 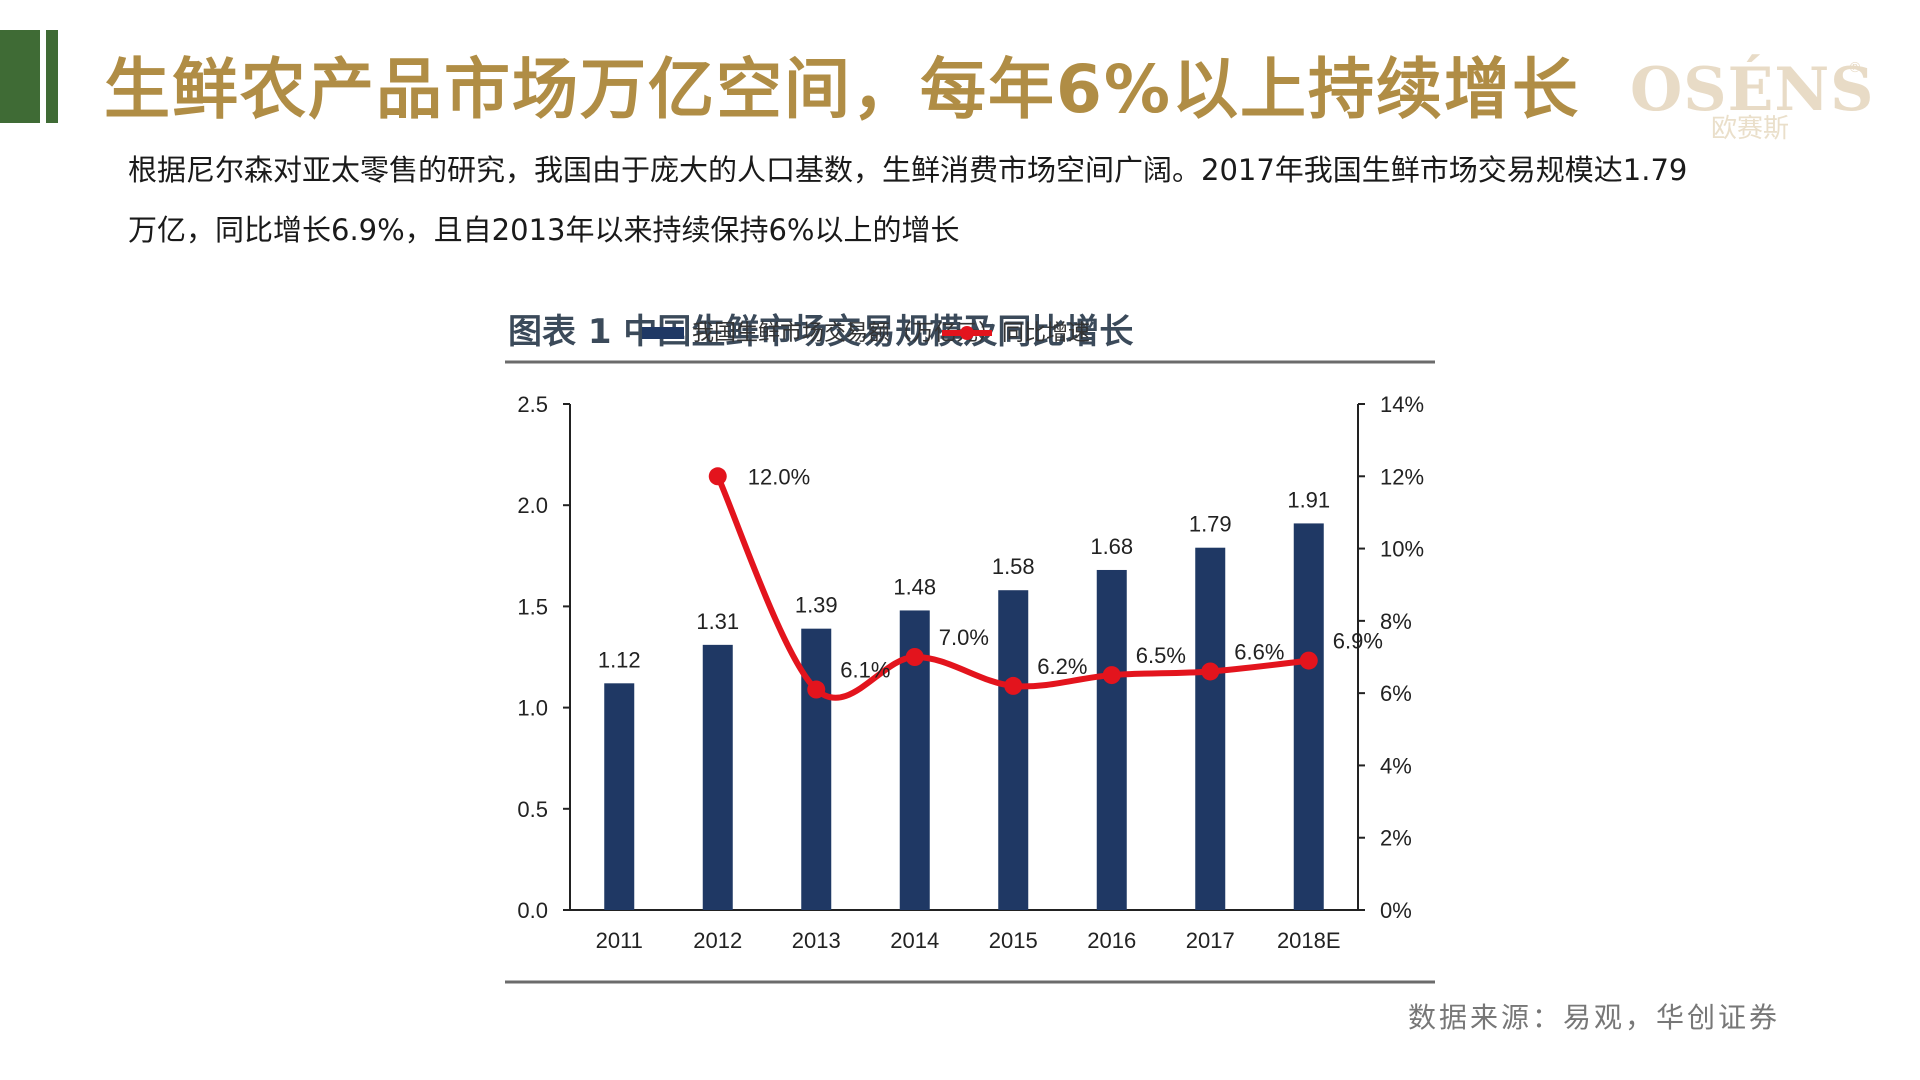 What do you see at coordinates (1396, 765) in the screenshot?
I see `y-right-tick-label: 4%` at bounding box center [1396, 765].